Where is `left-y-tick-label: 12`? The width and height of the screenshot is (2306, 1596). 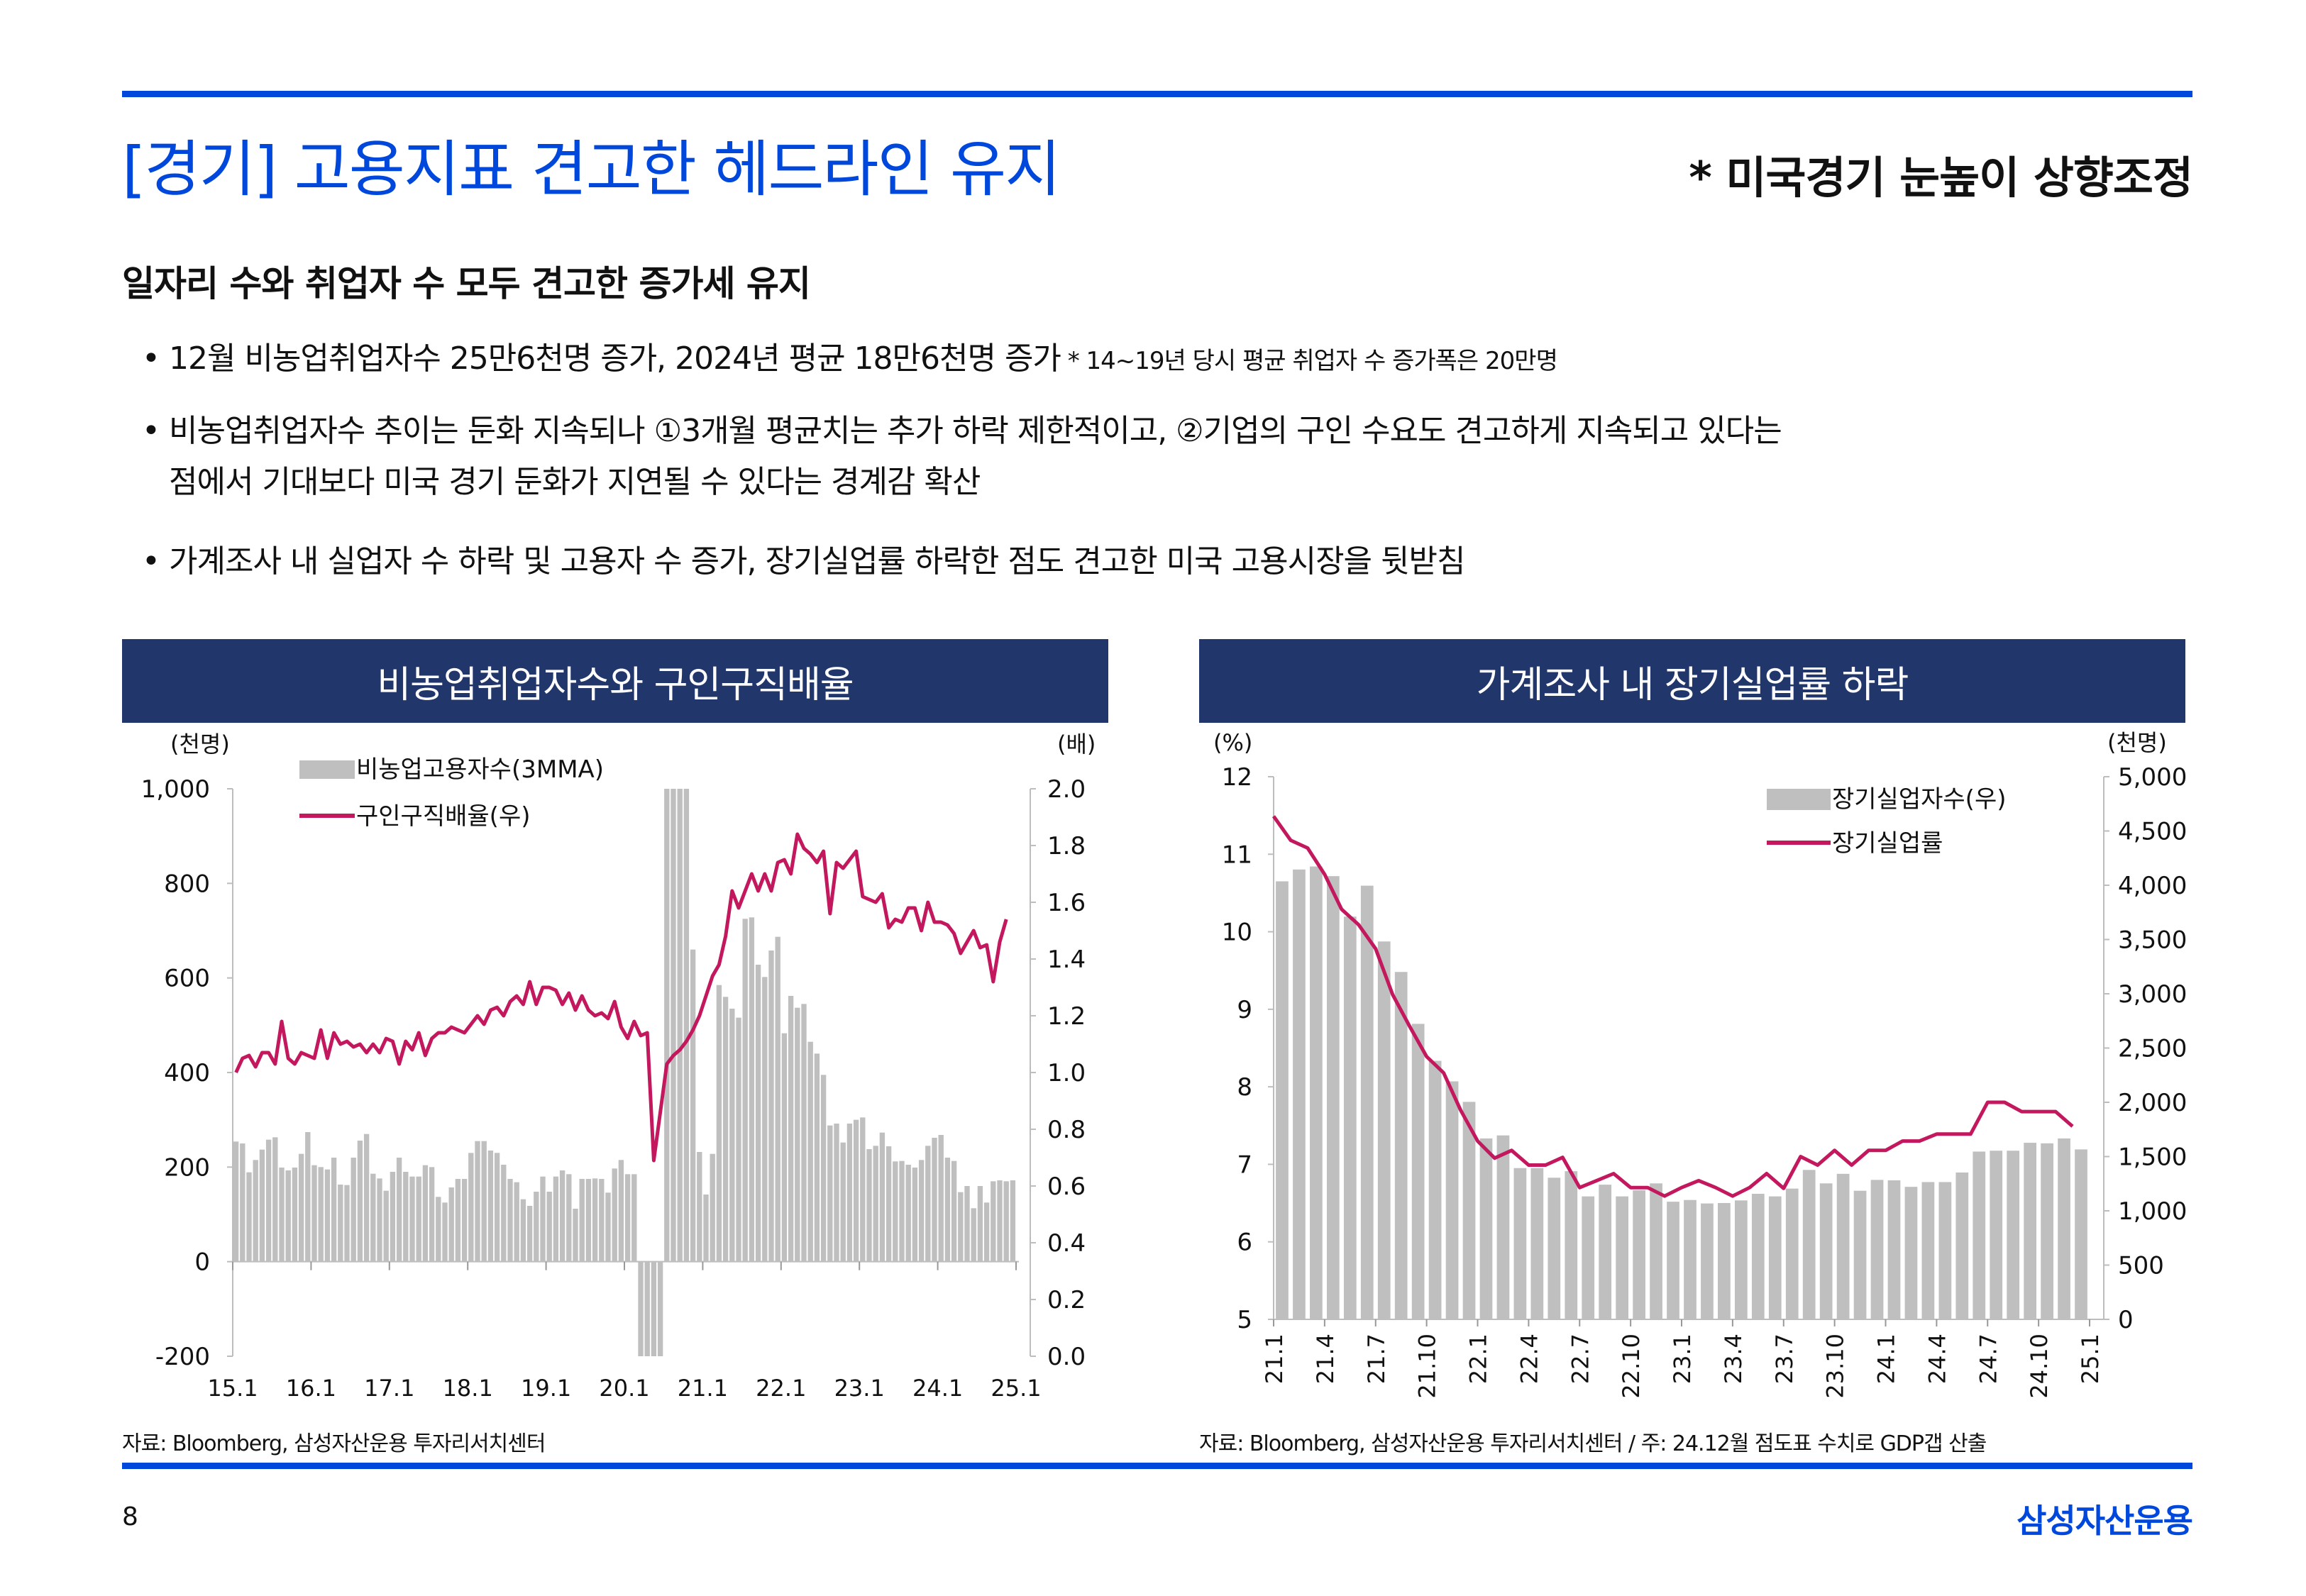
left-y-tick-label: 12 is located at coordinates (1237, 777).